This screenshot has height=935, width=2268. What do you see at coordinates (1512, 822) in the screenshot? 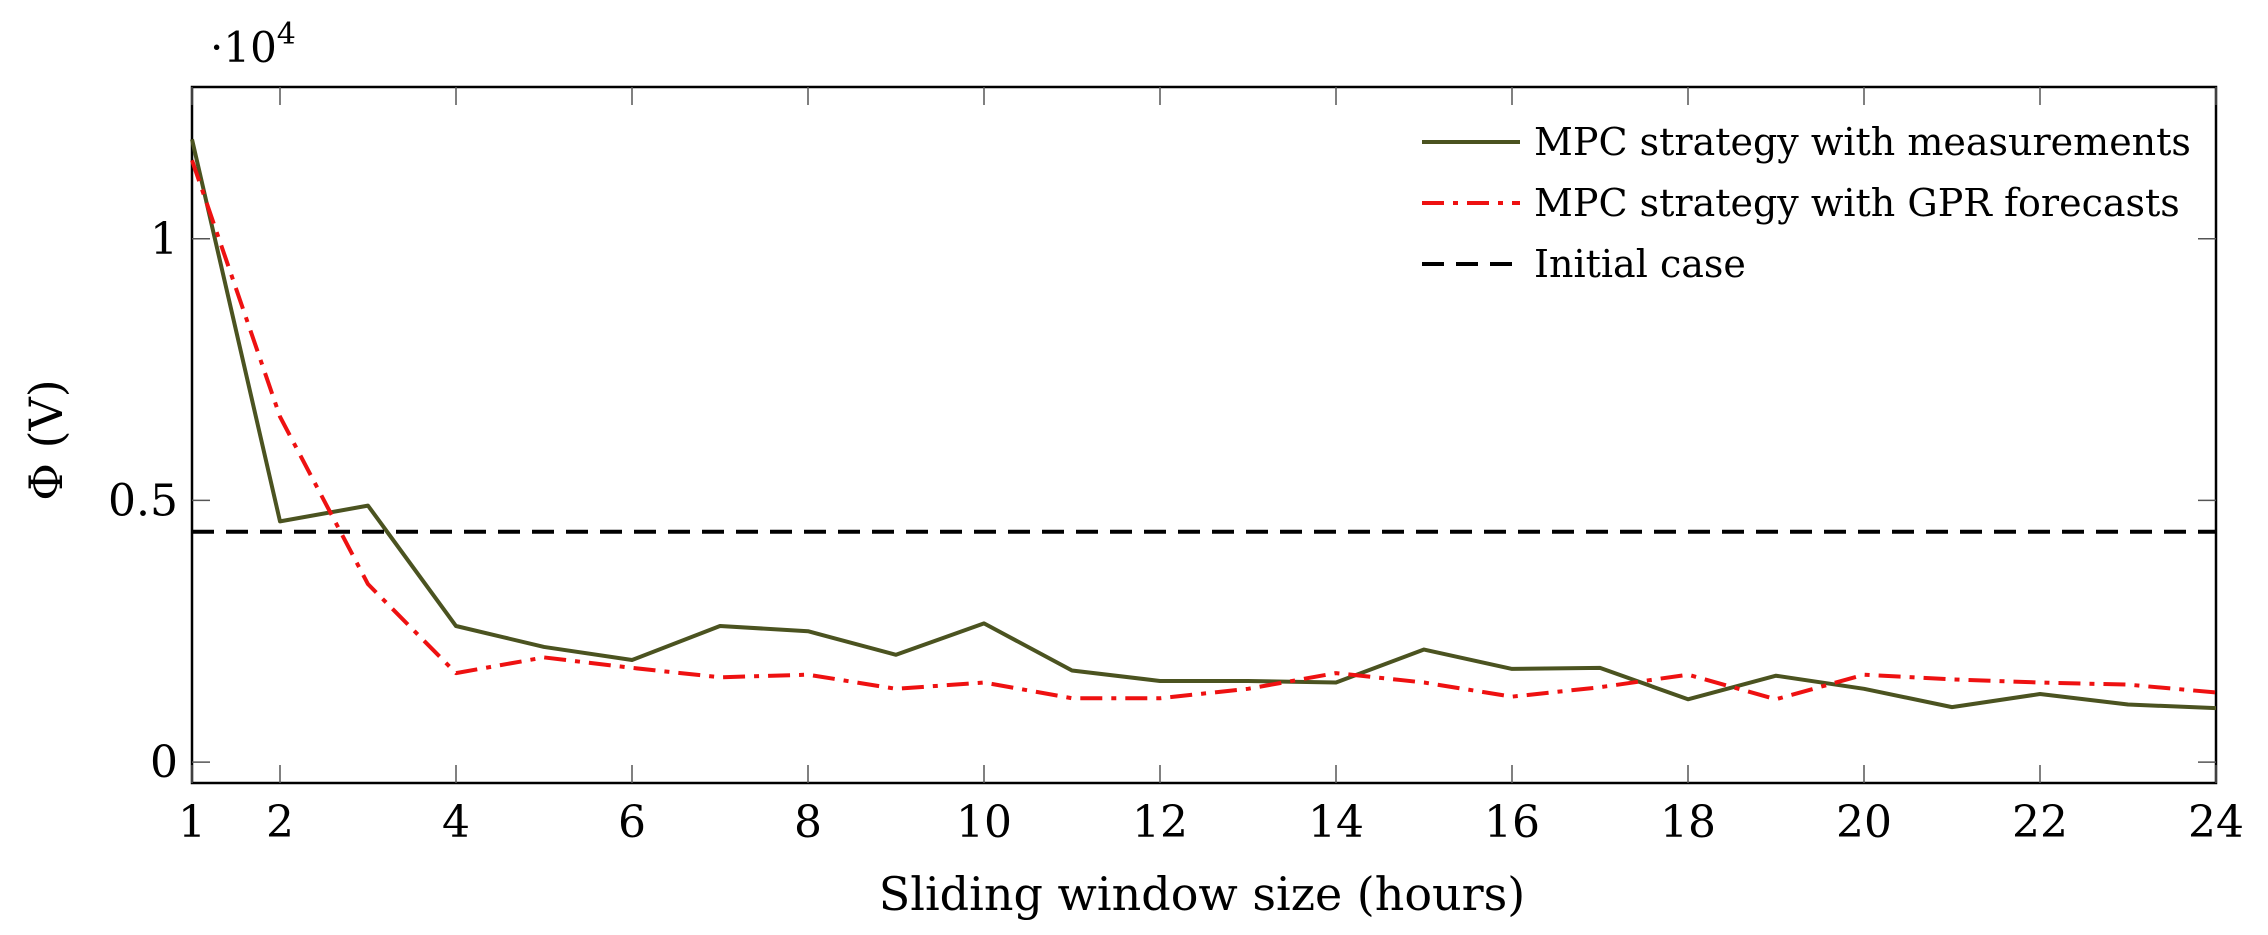
I see `x-tick-label: 16` at bounding box center [1512, 822].